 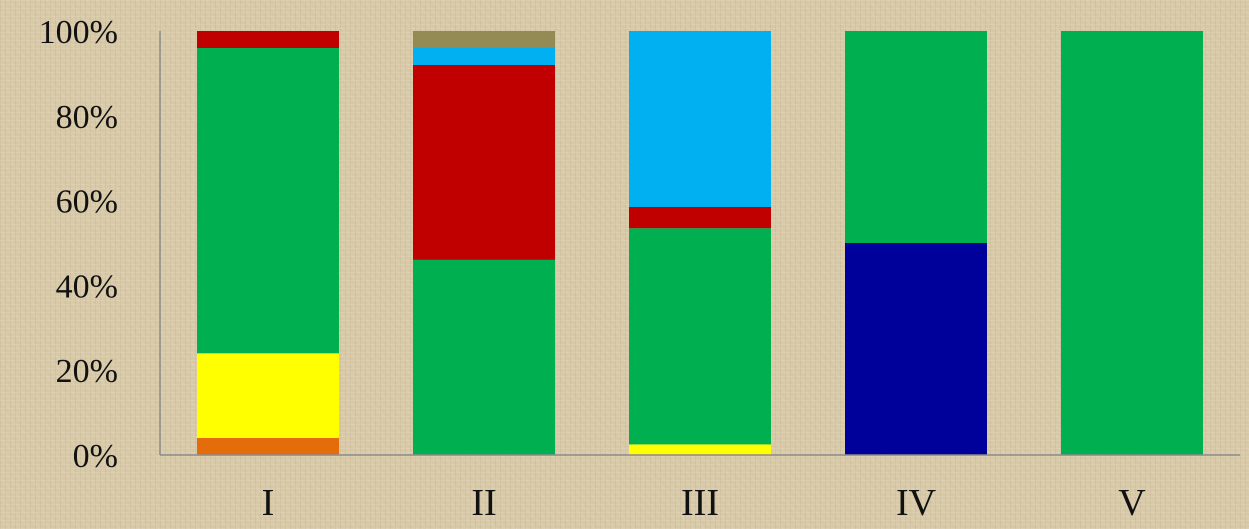 What do you see at coordinates (268, 503) in the screenshot?
I see `x-tick-label: I` at bounding box center [268, 503].